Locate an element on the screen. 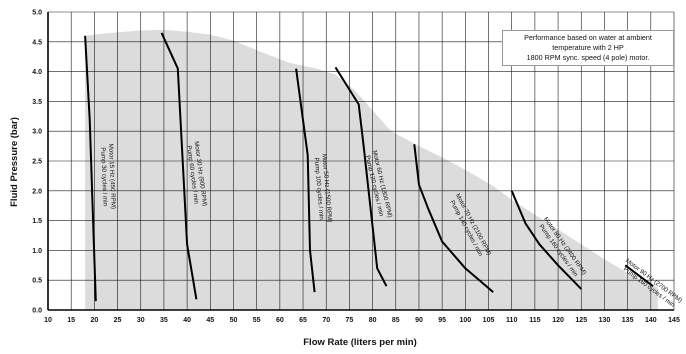  x-tick-label: 145 is located at coordinates (674, 320).